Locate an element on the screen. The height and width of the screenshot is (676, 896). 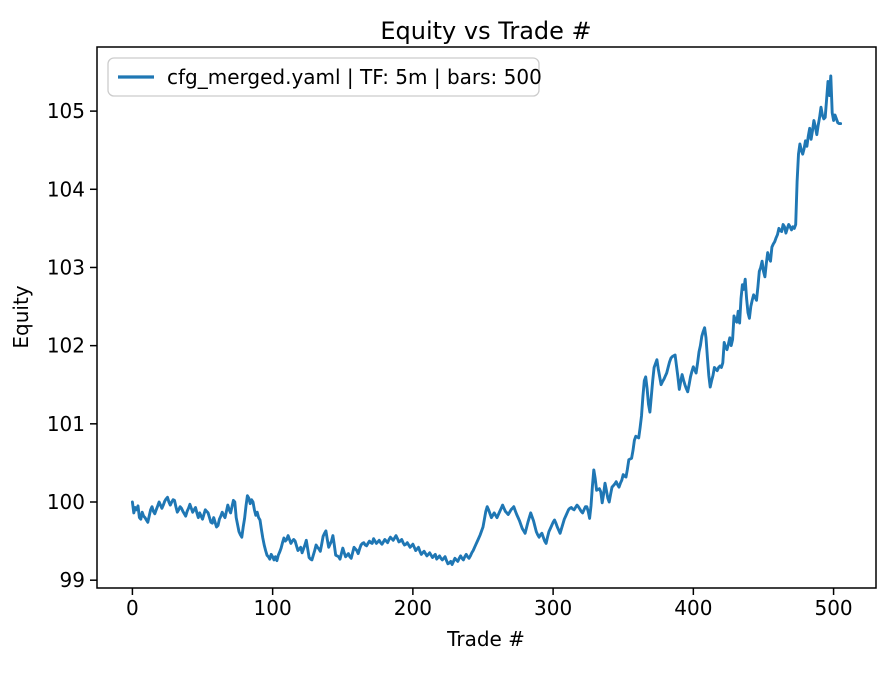
y-tick-label: 103 is located at coordinates (66, 267).